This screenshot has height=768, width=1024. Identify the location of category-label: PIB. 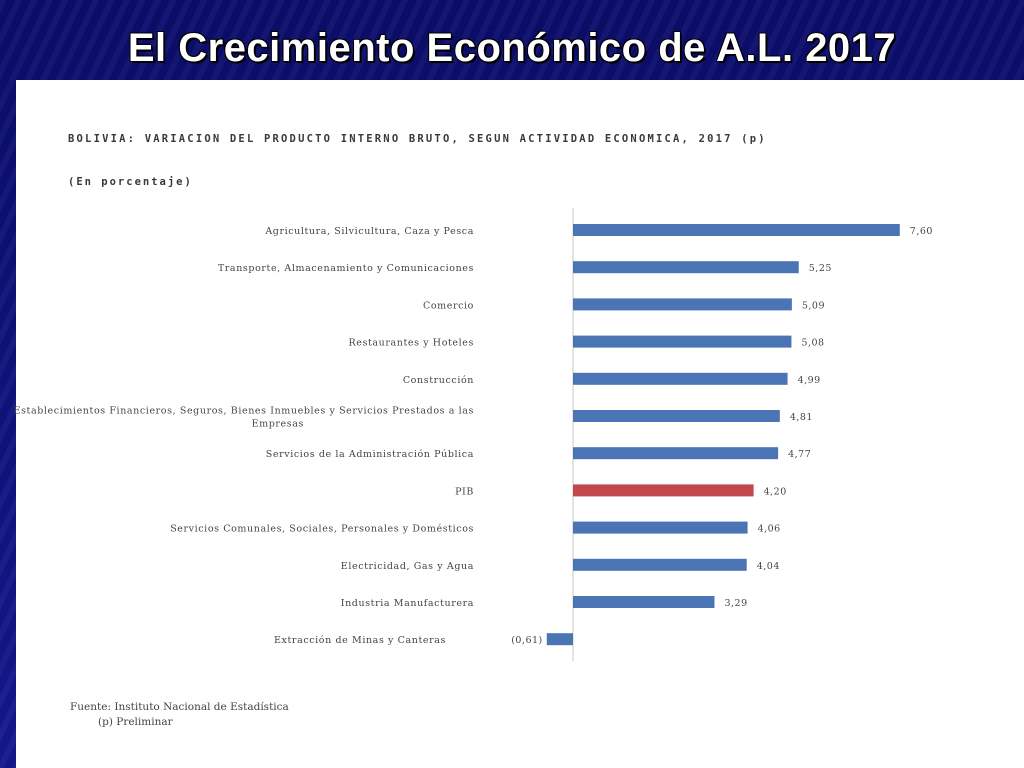
(464, 491).